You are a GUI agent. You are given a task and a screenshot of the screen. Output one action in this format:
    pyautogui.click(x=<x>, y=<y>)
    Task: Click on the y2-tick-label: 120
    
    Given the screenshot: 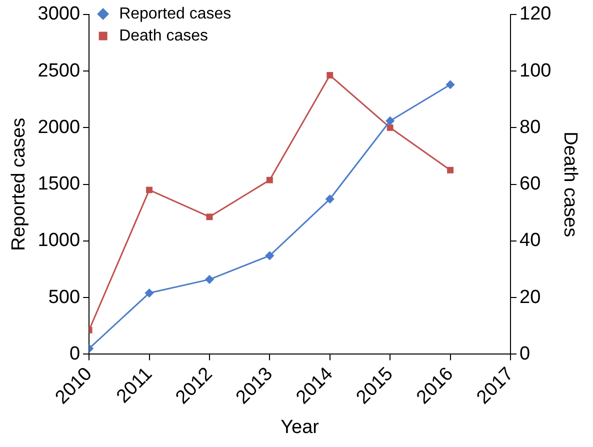 What is the action you would take?
    pyautogui.click(x=536, y=14)
    